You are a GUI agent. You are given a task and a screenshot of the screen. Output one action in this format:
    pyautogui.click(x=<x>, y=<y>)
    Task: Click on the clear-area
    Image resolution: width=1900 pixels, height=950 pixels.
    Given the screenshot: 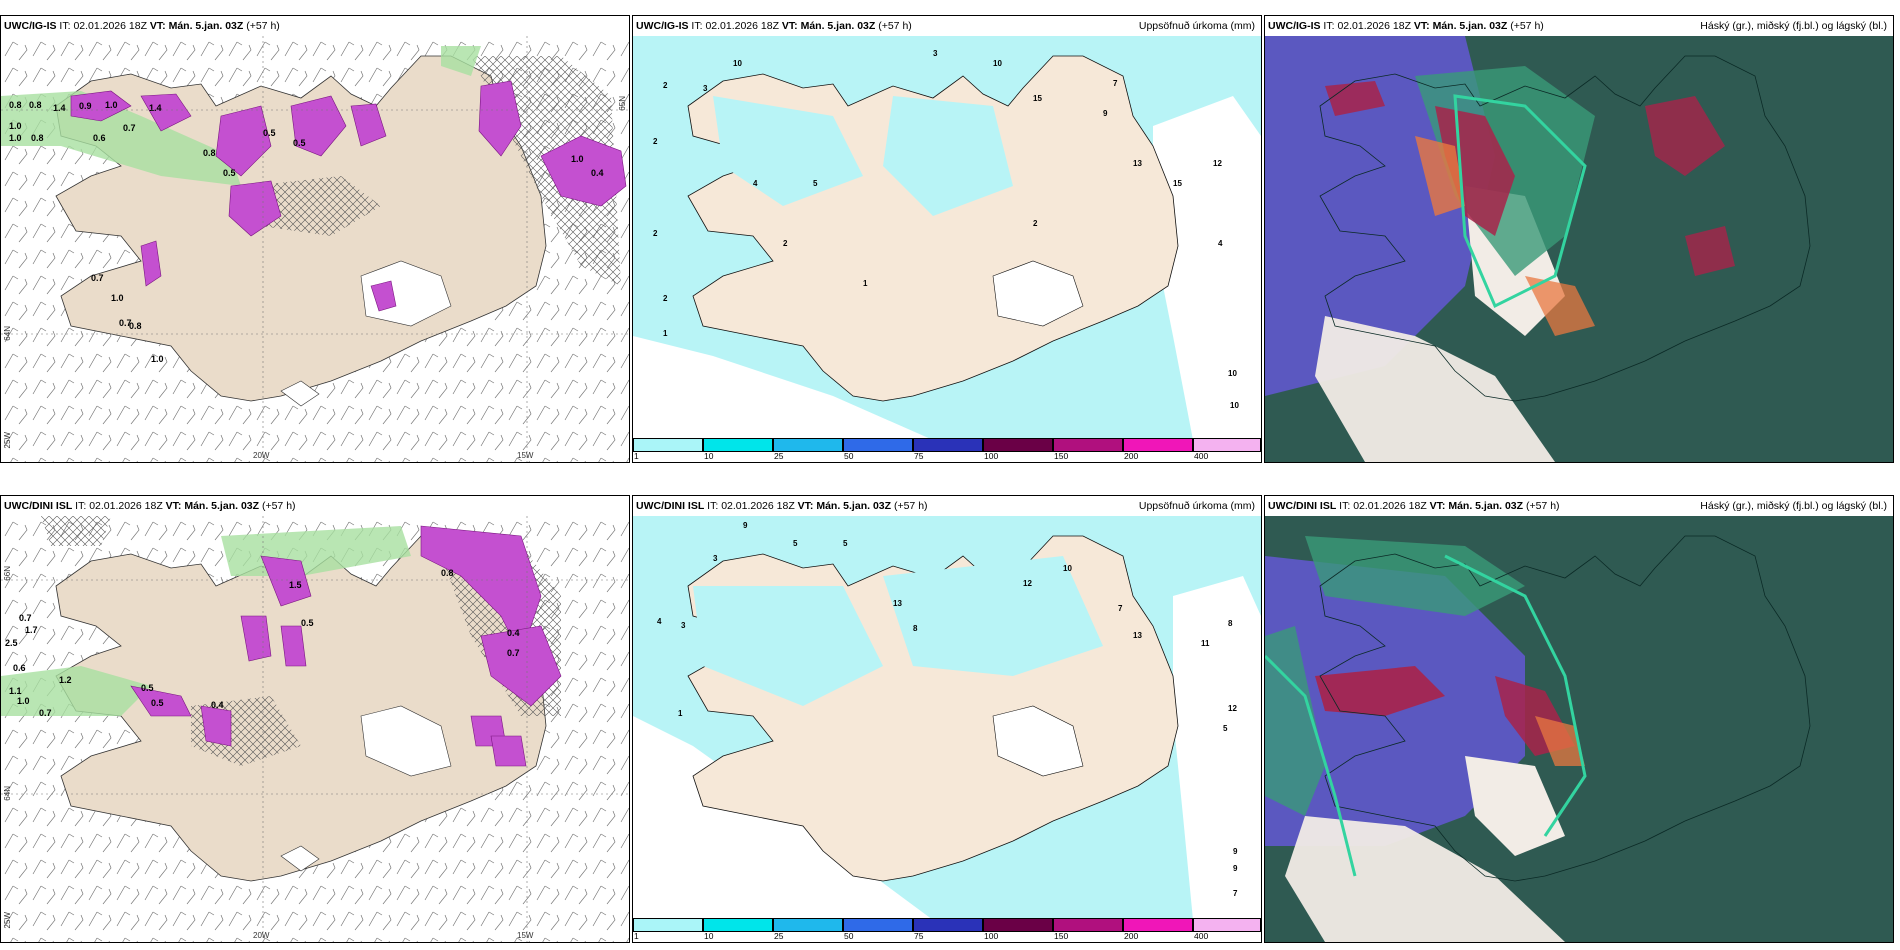 What is the action you would take?
    pyautogui.click(x=1515, y=806)
    